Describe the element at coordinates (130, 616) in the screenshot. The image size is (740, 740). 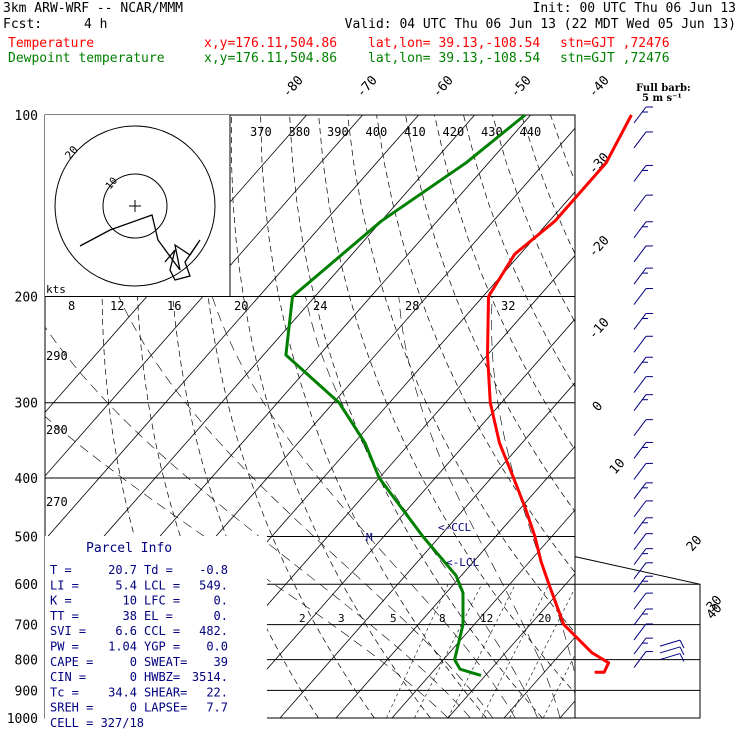
I see `parcel-value: 38` at that location.